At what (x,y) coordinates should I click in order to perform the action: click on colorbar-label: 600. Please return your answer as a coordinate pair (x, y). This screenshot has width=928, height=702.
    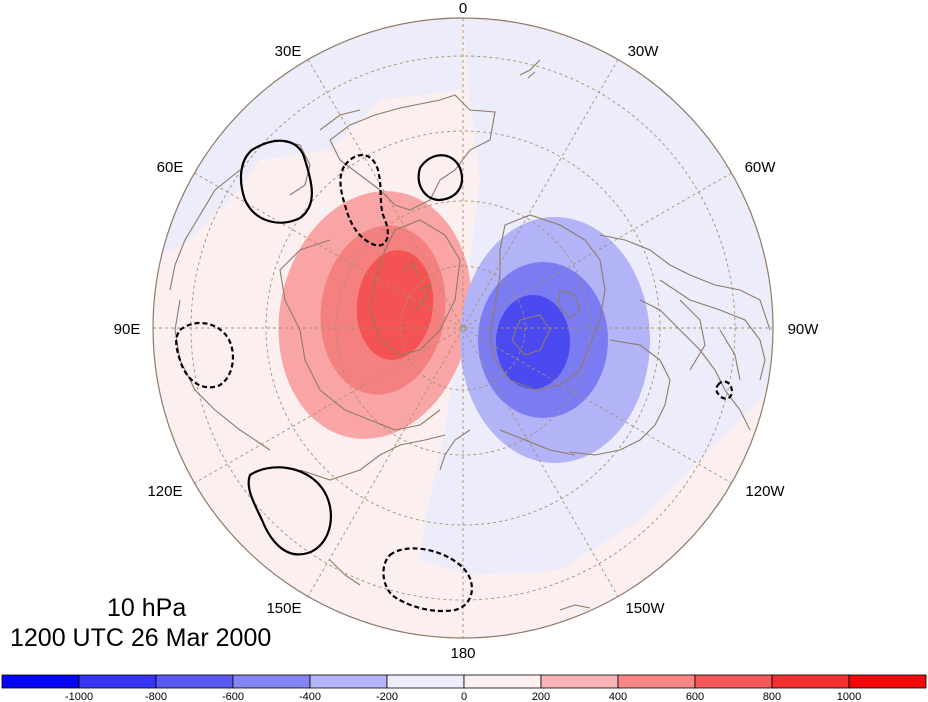
    Looking at the image, I should click on (695, 696).